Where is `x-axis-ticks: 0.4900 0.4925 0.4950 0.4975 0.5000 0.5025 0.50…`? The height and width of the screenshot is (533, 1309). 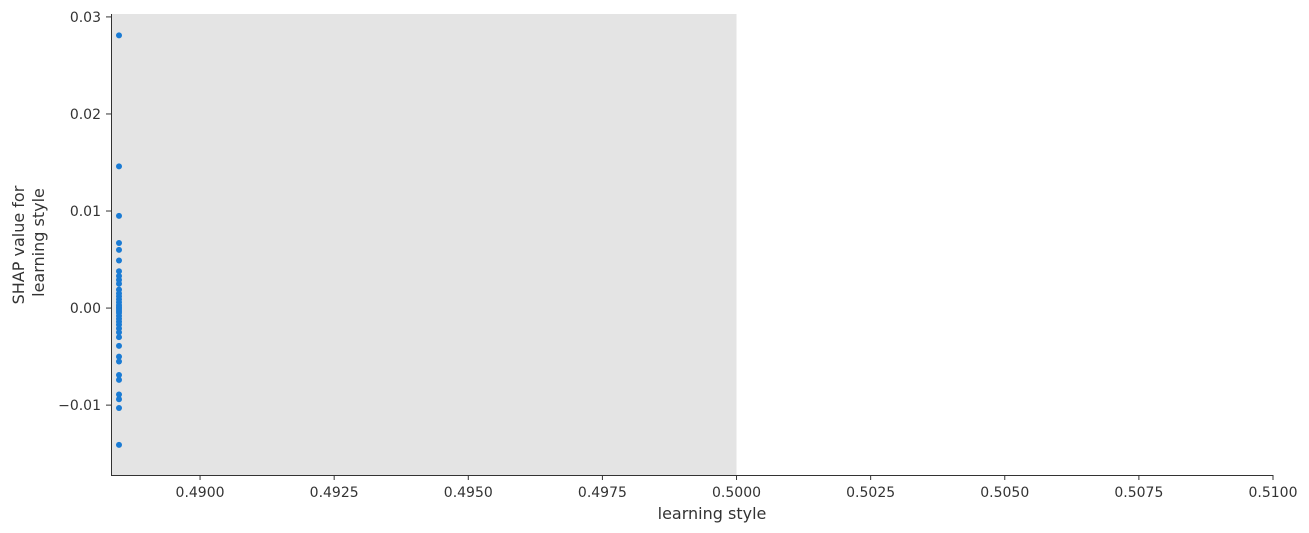
x-axis-ticks: 0.4900 0.4925 0.4950 0.4975 0.5000 0.5025 0.50… is located at coordinates (737, 488).